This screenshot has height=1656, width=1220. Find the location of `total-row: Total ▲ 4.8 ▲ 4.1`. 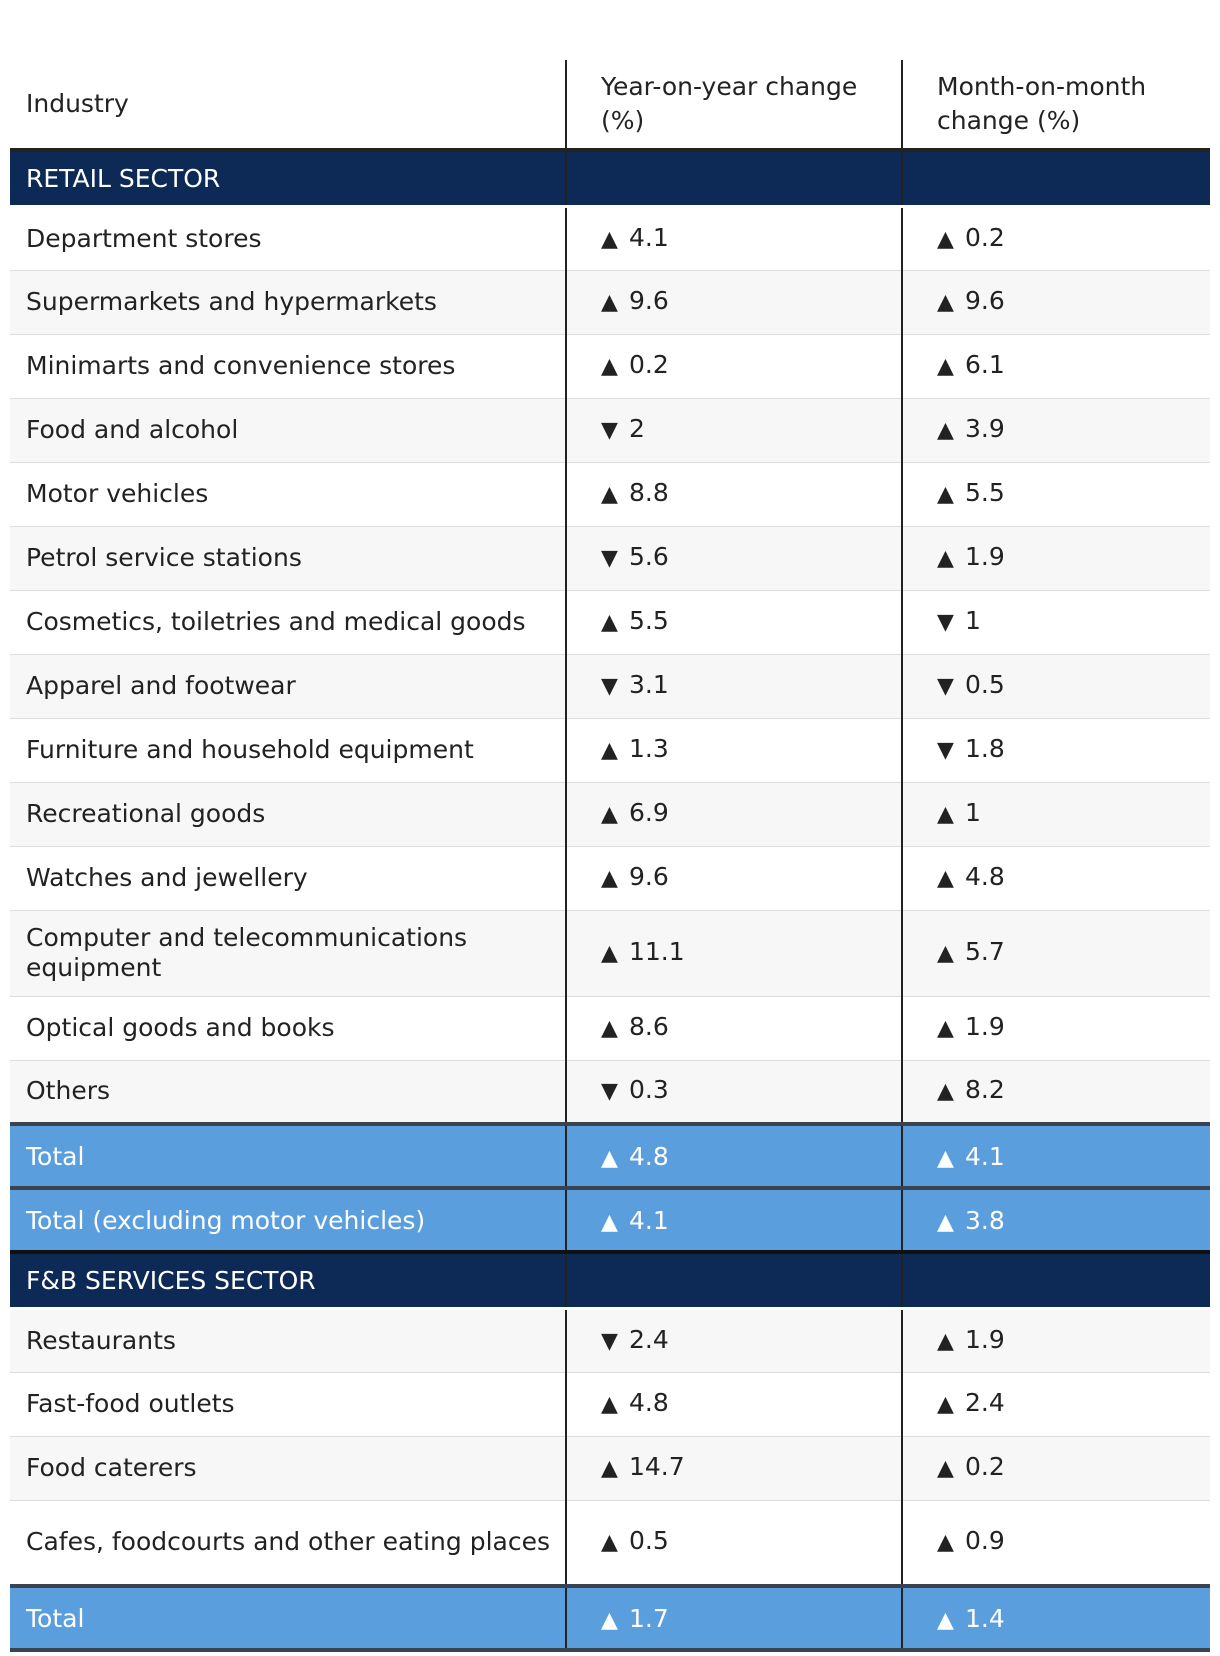

total-row: Total ▲ 4.8 ▲ 4.1 is located at coordinates (610, 1155).